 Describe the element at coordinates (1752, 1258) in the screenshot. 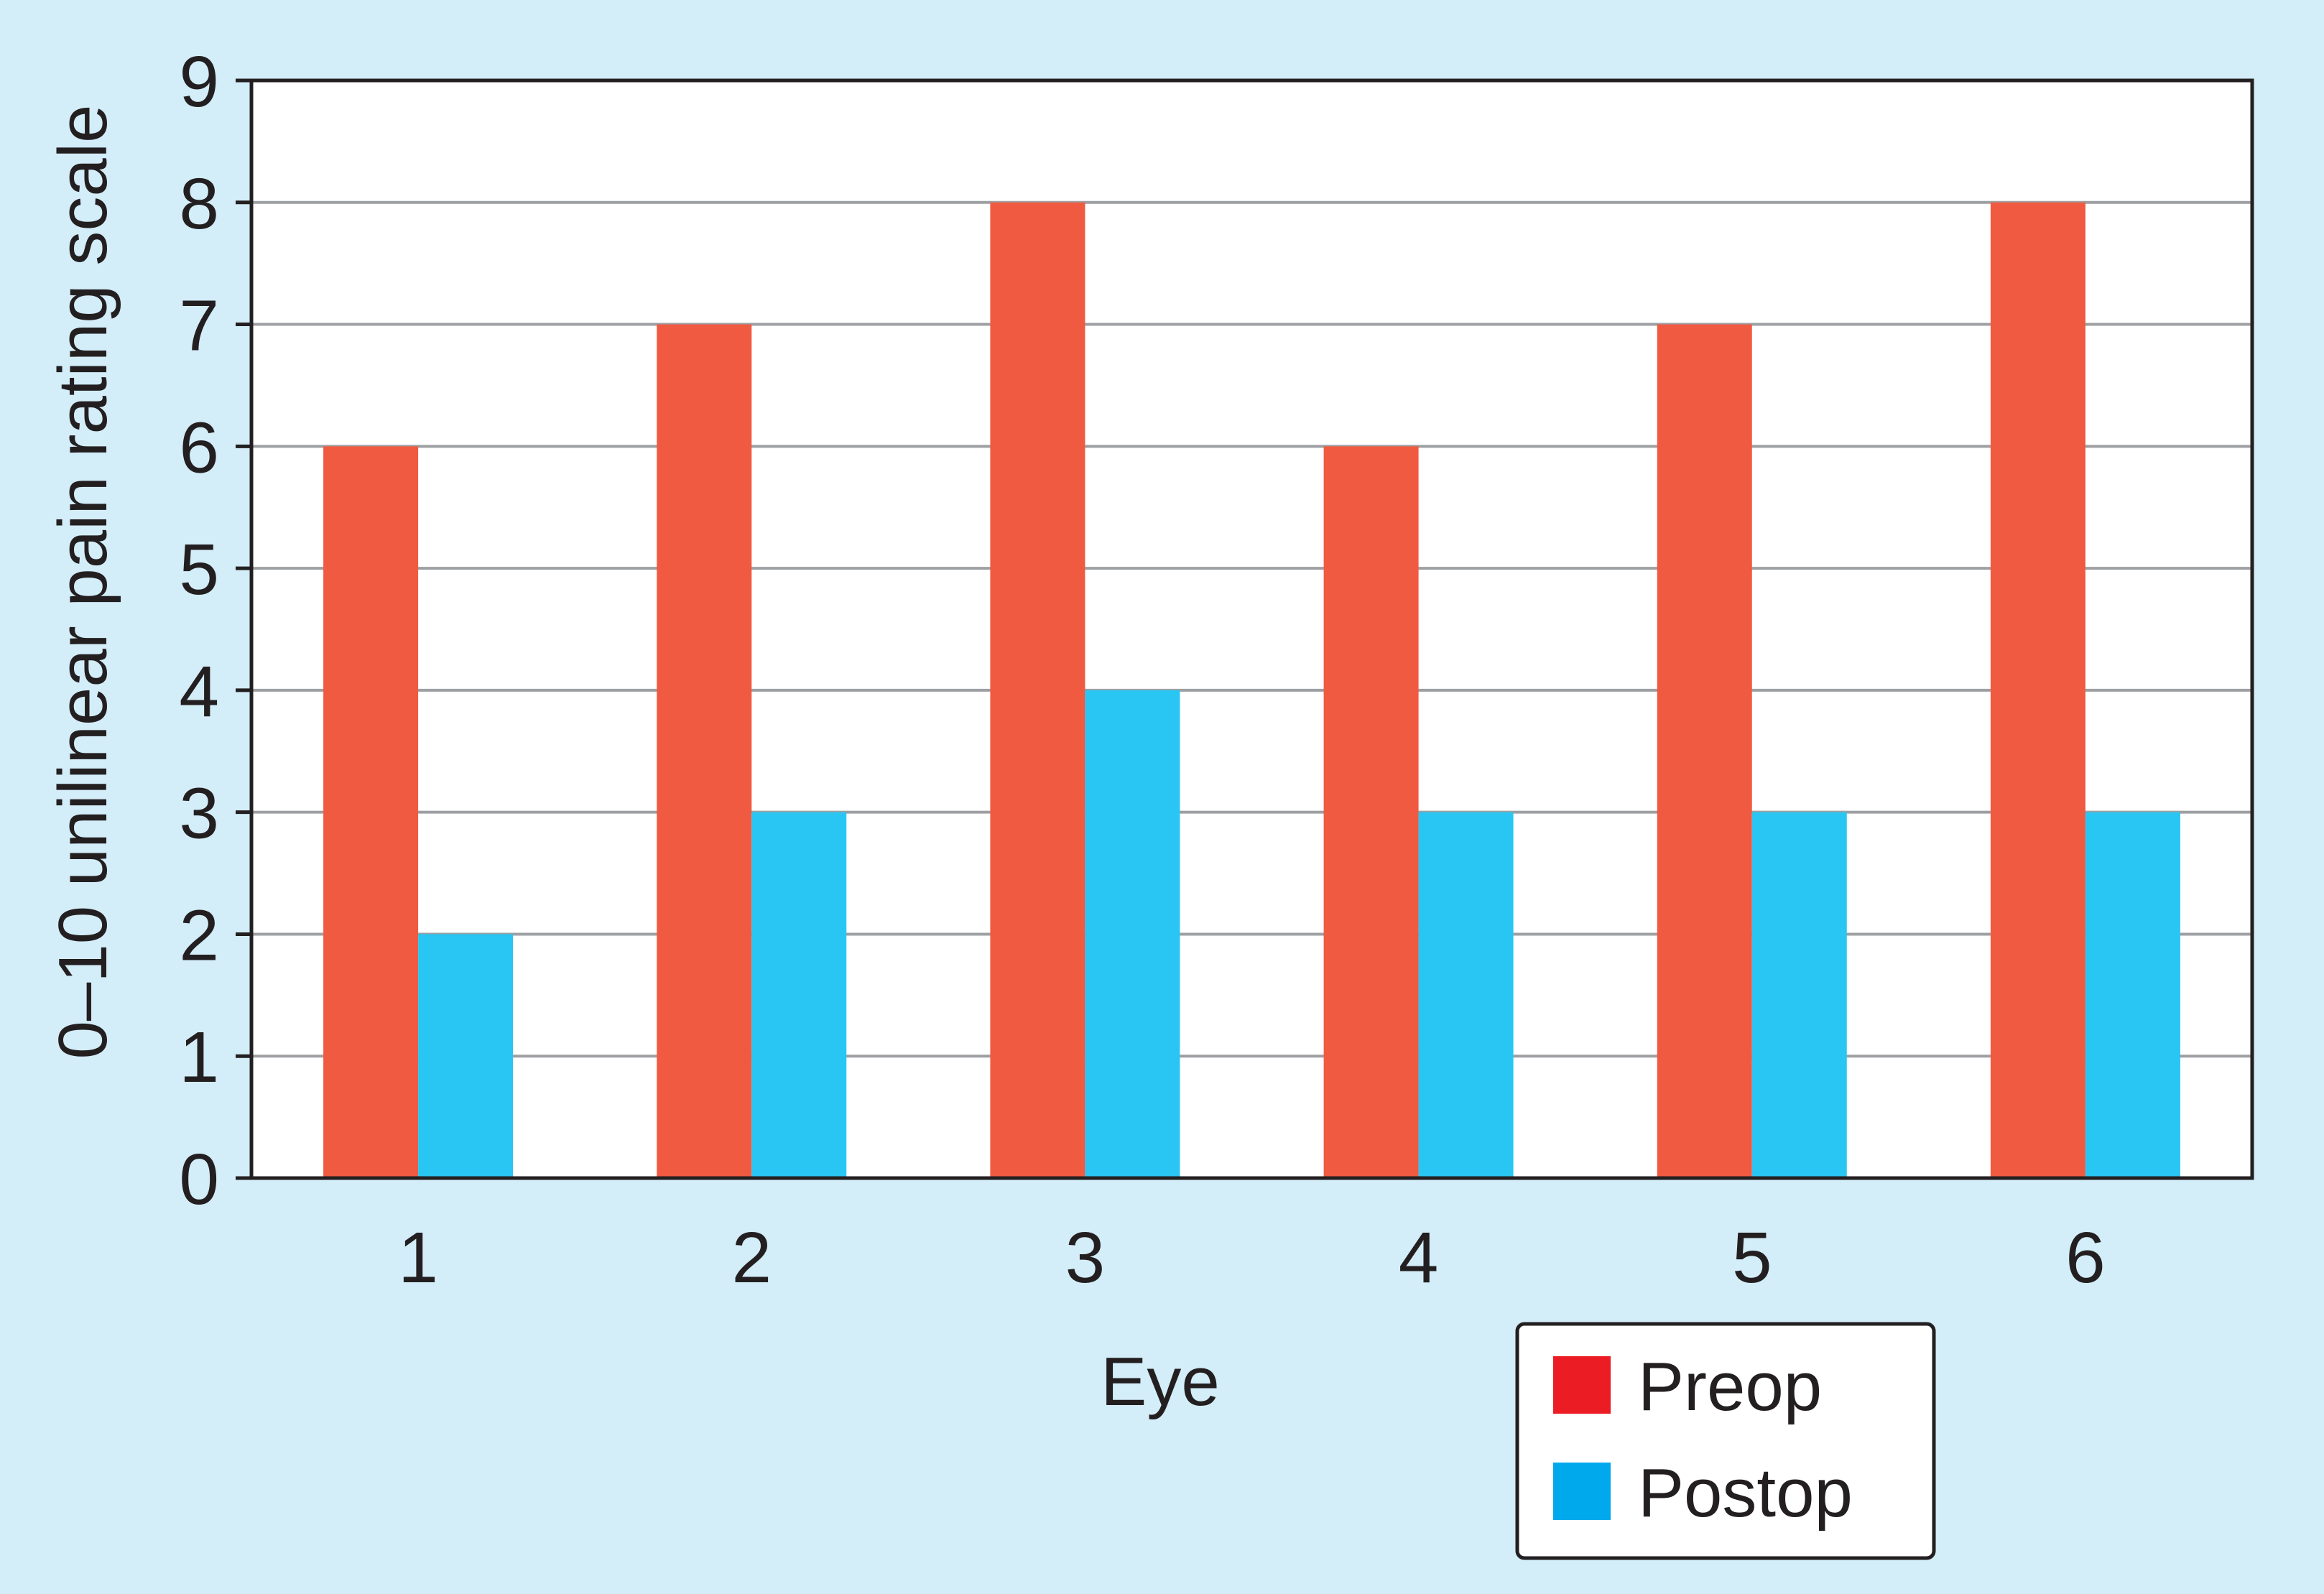

I see `x-tick-label: 5` at that location.